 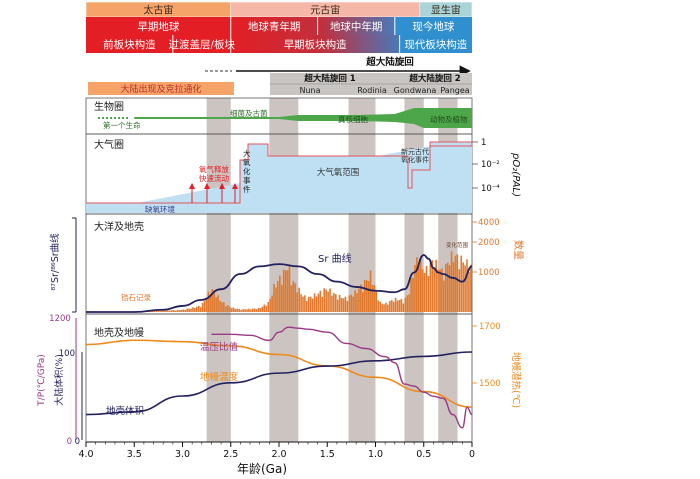 I want to click on age-axis: 年龄(Ga) 4.0 3.5 3.0 2.5 2.0 1.5 1.0 0.5 0, so click(x=276, y=458).